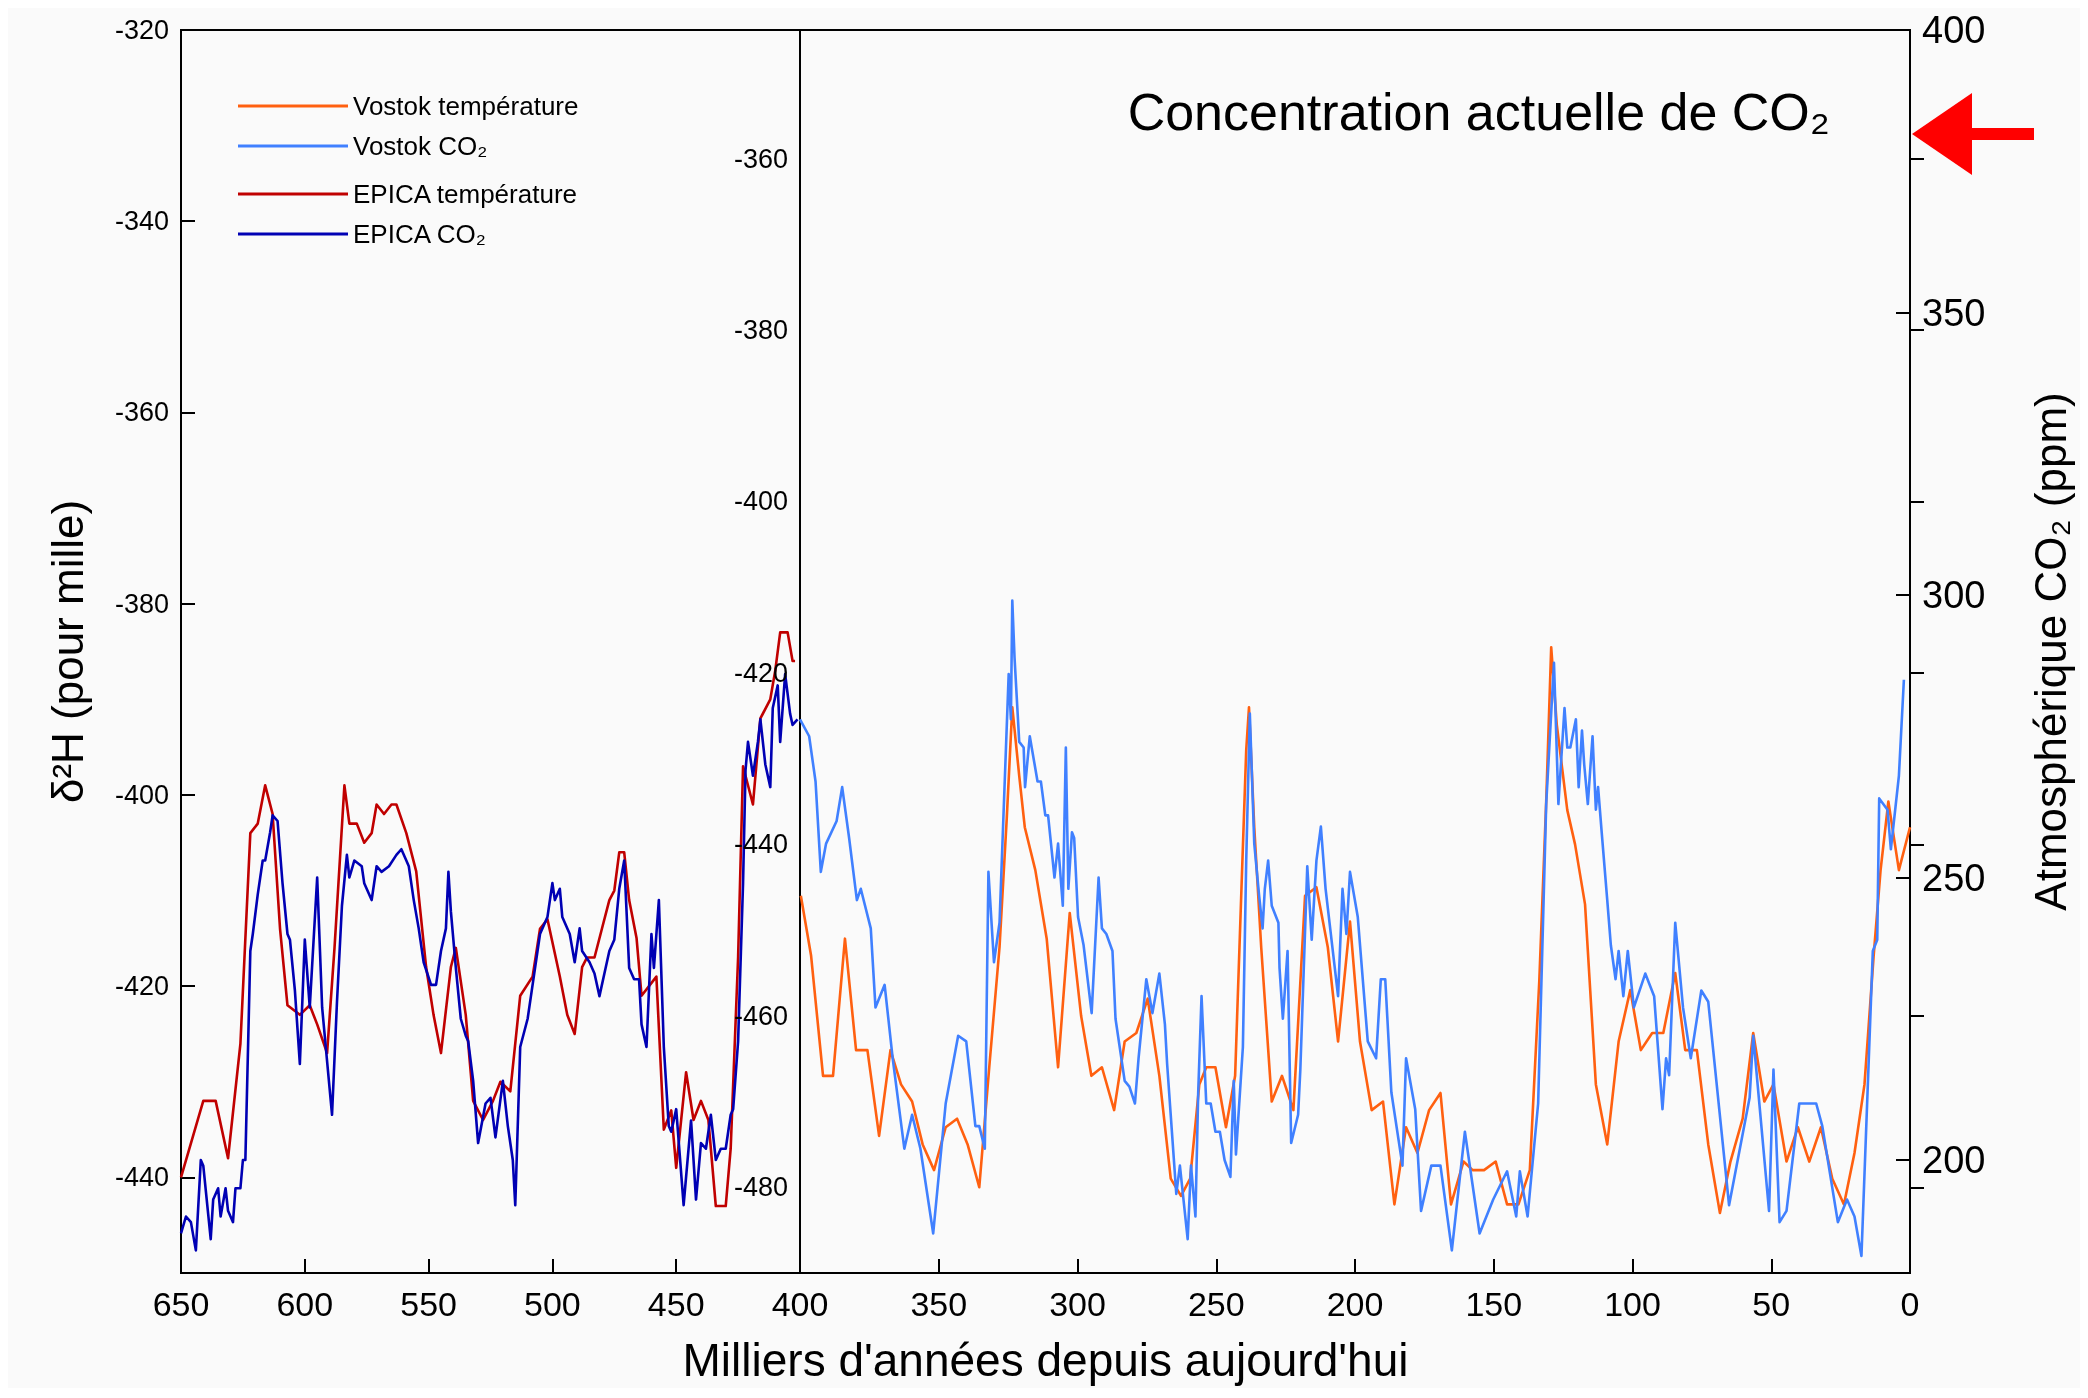 The width and height of the screenshot is (2088, 1398). I want to click on x-tick-label: 0, so click(1910, 1304).